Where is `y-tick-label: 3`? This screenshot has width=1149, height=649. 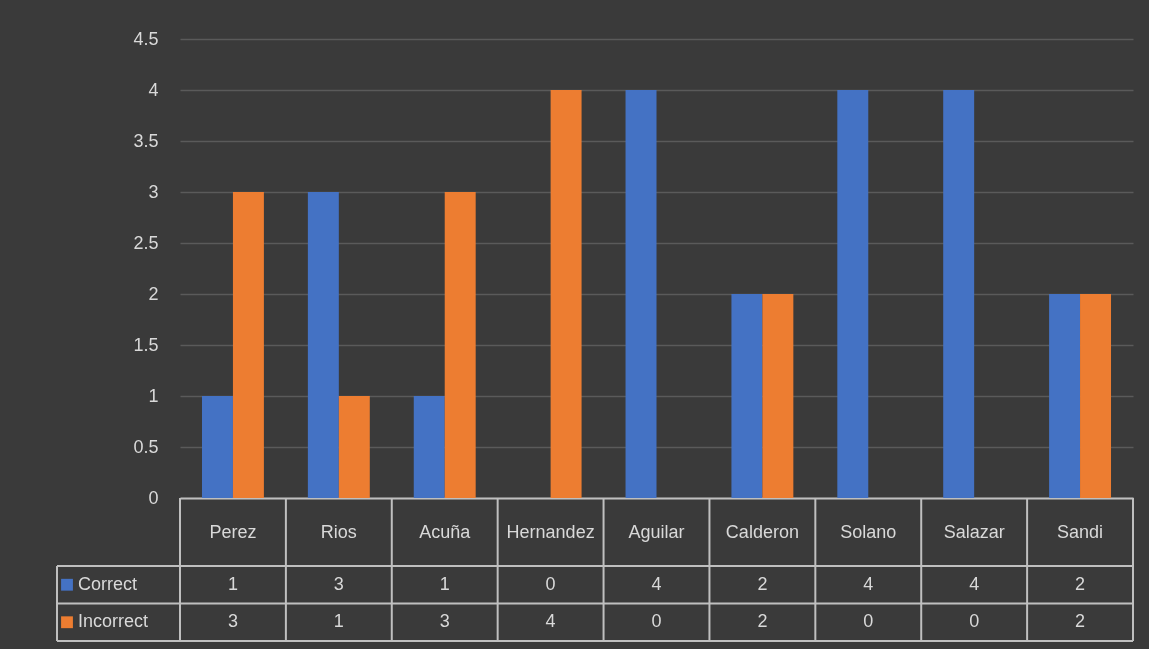 y-tick-label: 3 is located at coordinates (153, 191).